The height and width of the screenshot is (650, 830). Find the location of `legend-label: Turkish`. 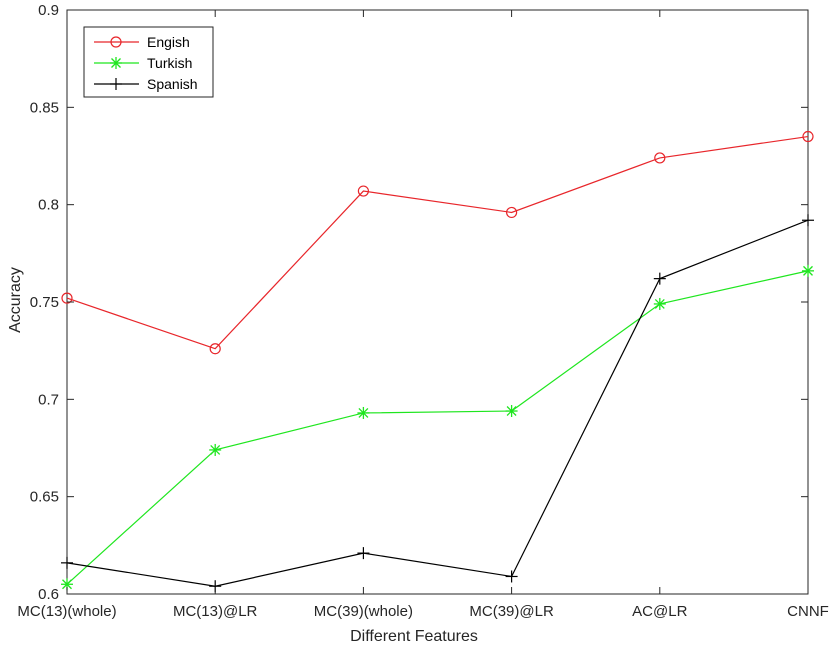

legend-label: Turkish is located at coordinates (169, 63).